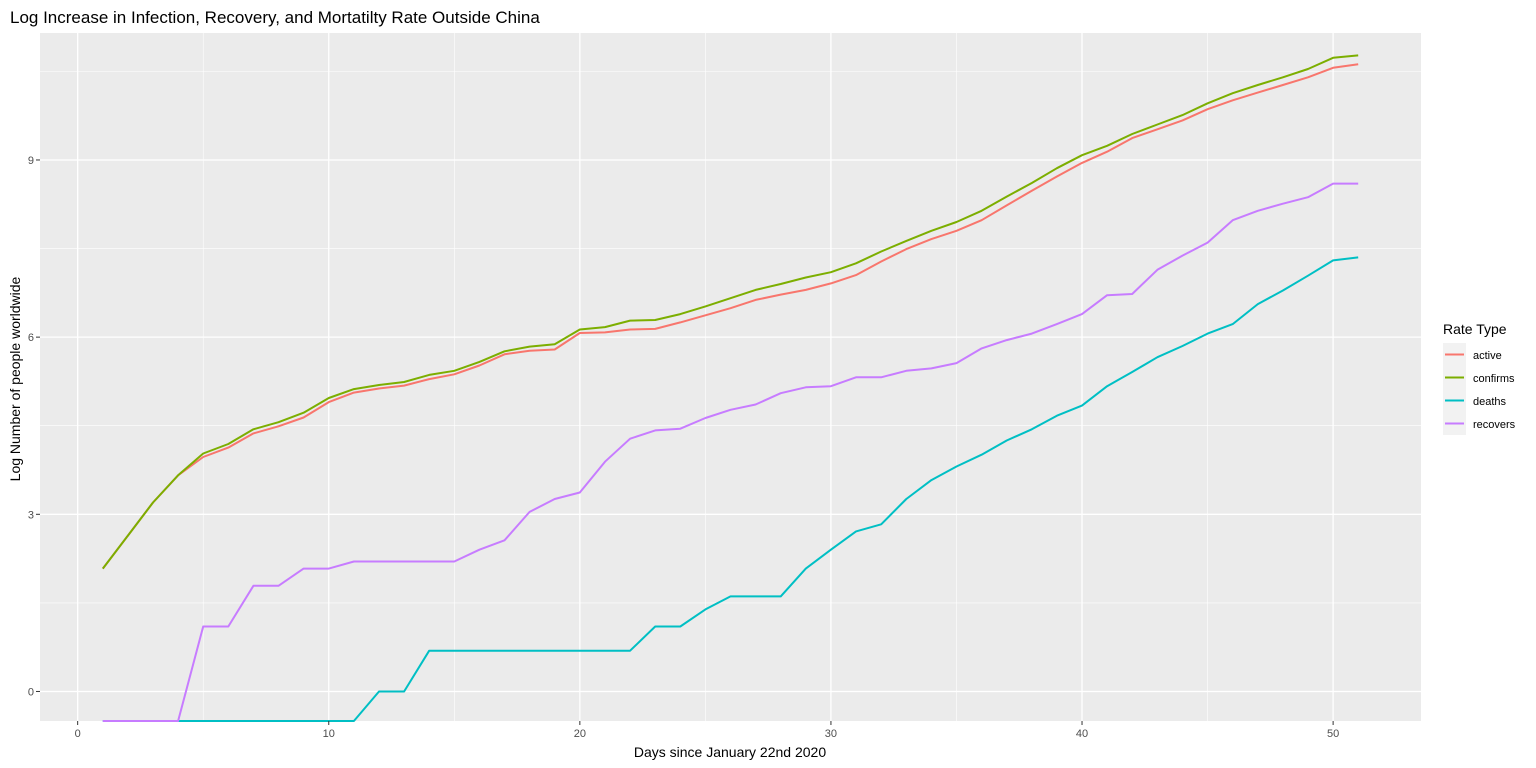  I want to click on x-tick-label: 50, so click(1333, 734).